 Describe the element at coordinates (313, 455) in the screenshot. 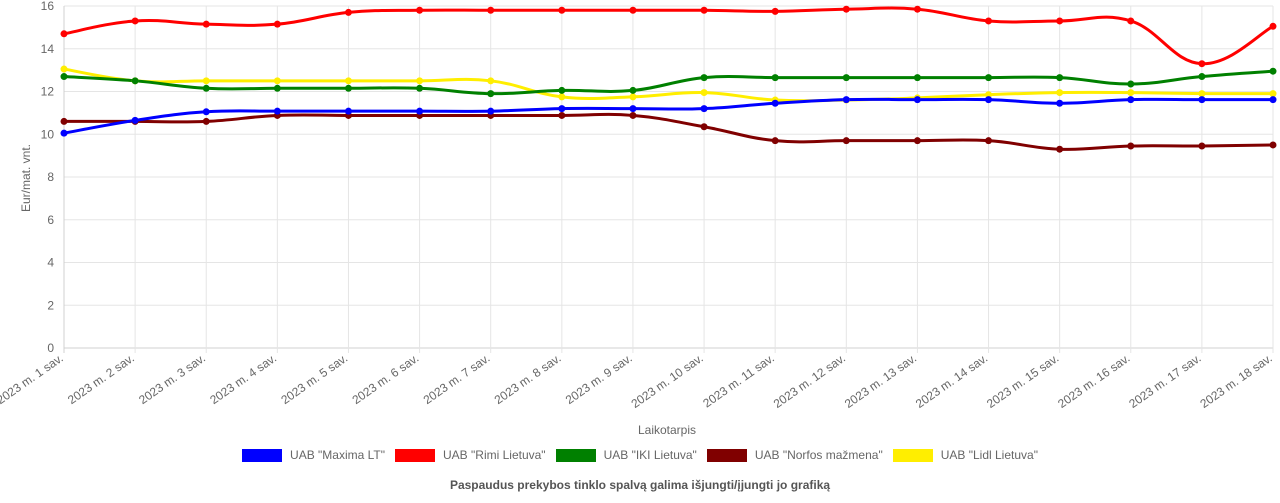

I see `legend-item: UAB "Maxima LT"` at that location.